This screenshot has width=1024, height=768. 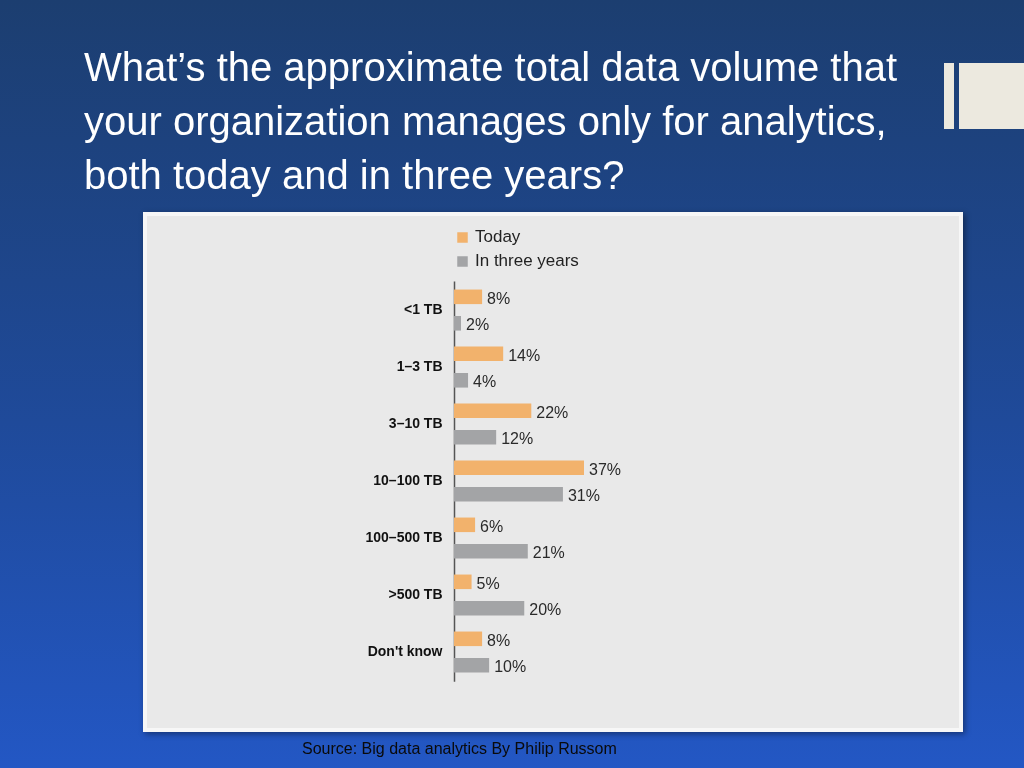 I want to click on data-label: 10%, so click(x=510, y=667).